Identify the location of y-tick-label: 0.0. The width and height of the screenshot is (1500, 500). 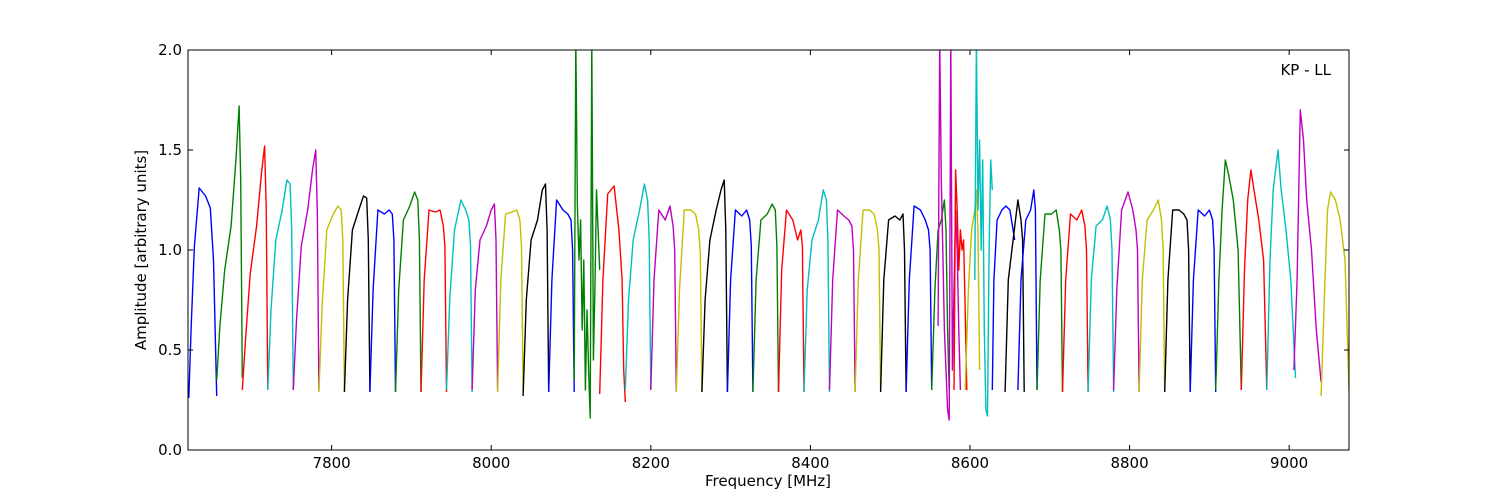
(170, 450).